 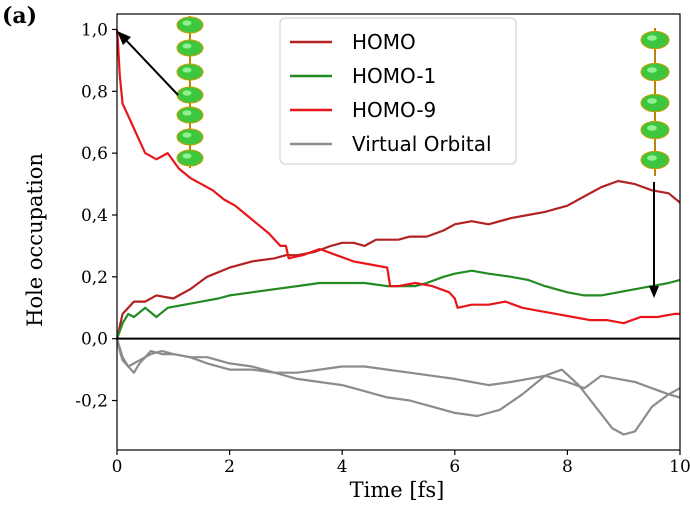 What do you see at coordinates (35, 240) in the screenshot?
I see `y-axis-title: Hole occupation` at bounding box center [35, 240].